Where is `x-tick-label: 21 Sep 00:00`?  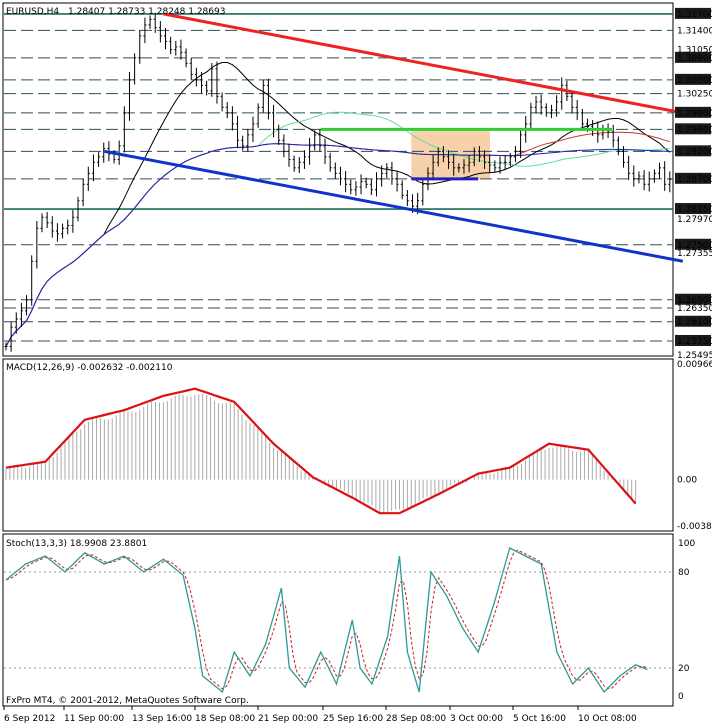 x-tick-label: 21 Sep 00:00 is located at coordinates (288, 719).